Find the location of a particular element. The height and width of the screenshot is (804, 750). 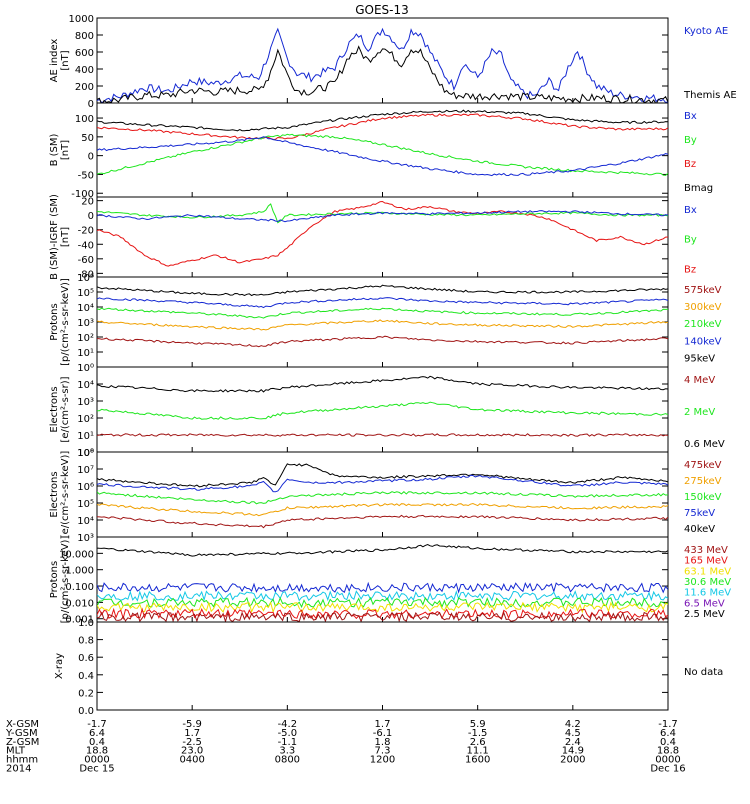

x-row-value: 5.9 is located at coordinates (478, 724).